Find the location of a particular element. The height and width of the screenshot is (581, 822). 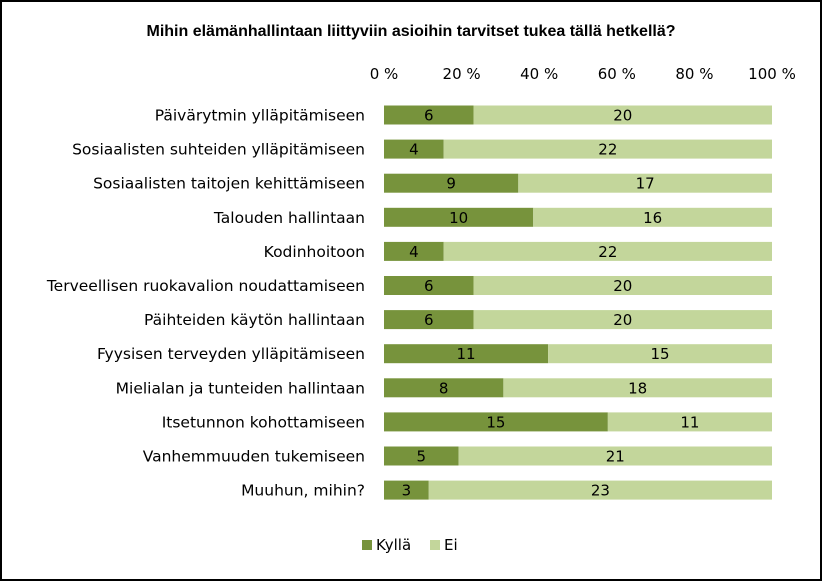

category-label: Talouden hallintaan is located at coordinates (289, 218).